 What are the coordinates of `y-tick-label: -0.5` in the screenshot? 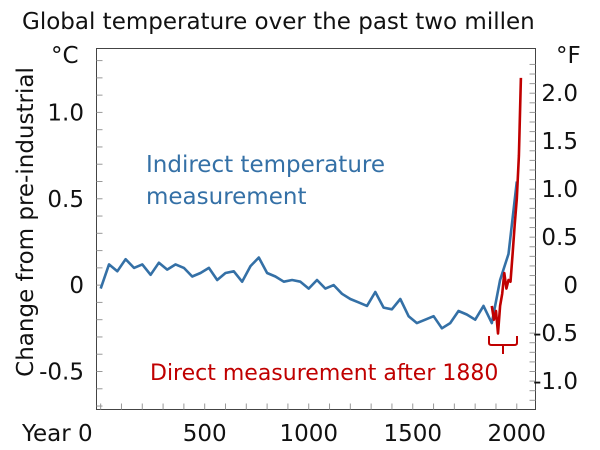 It's located at (61, 373).